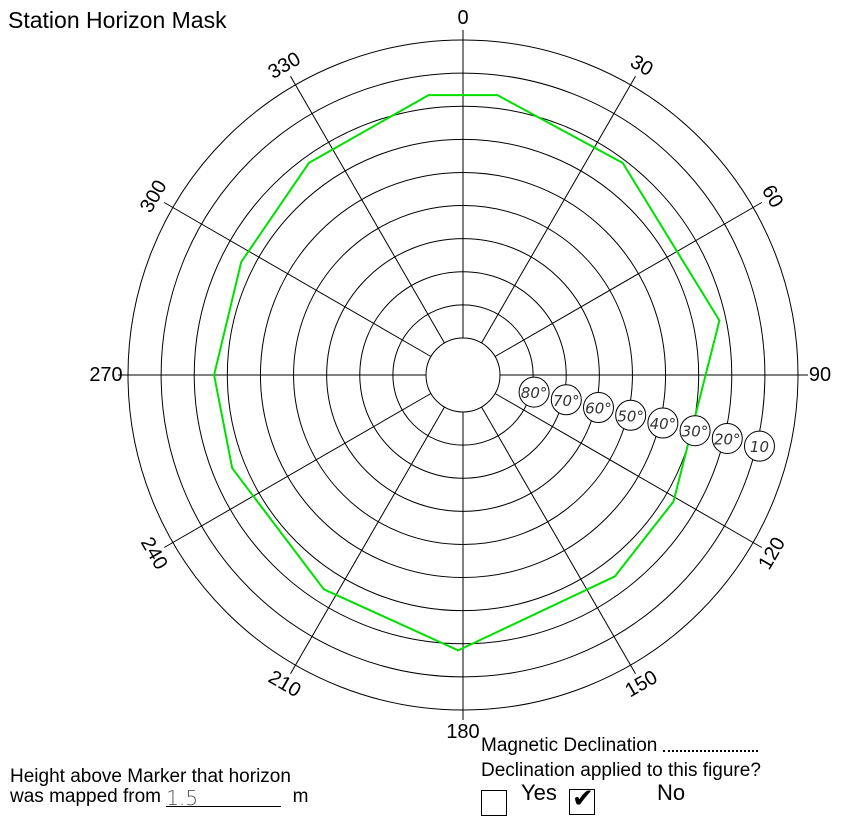 The image size is (851, 821). I want to click on azimuth-label-240: 240, so click(154, 554).